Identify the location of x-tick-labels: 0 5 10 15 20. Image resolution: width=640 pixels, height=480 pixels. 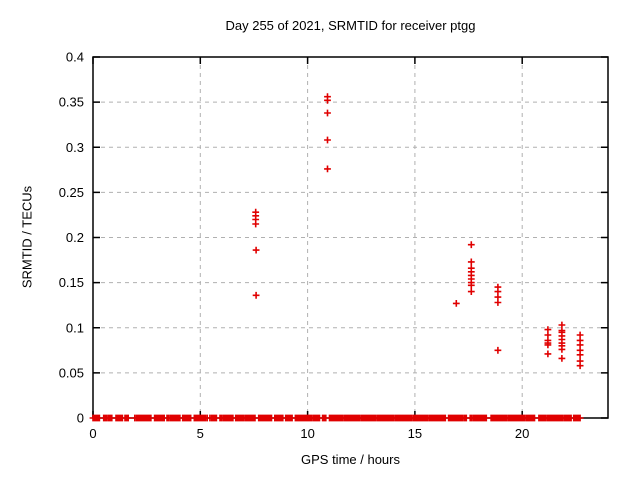
(309, 433).